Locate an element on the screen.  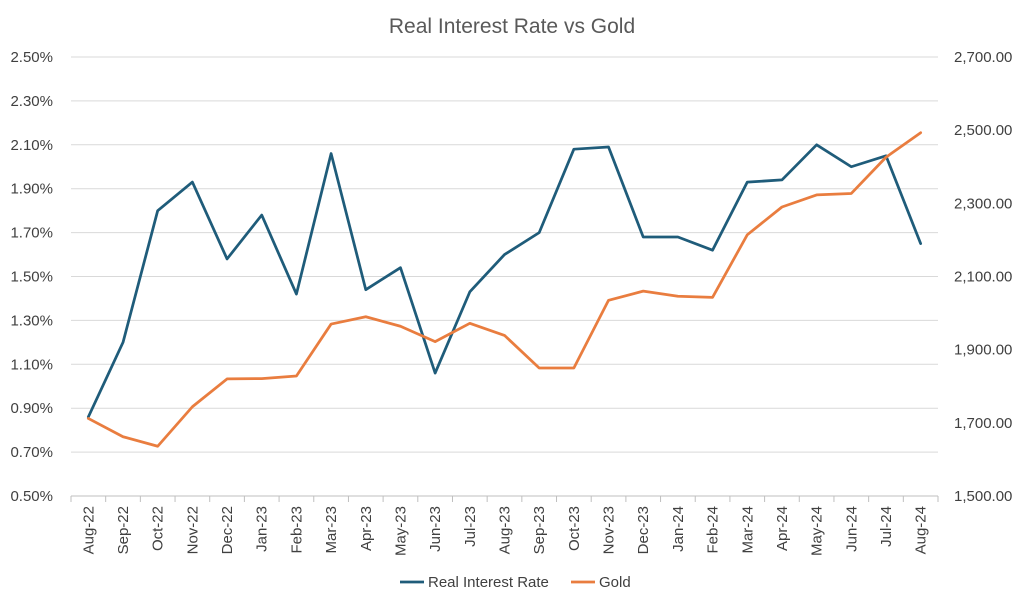
x-tick-label: Mar-23 is located at coordinates (331, 530).